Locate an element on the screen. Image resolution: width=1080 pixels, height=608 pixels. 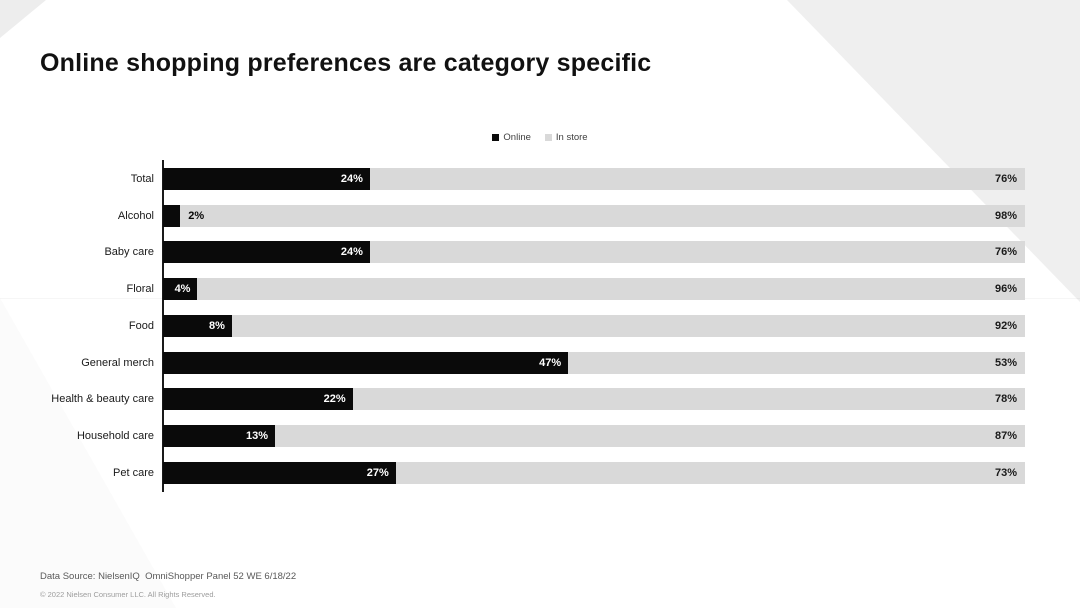
online-value-label: 22% is located at coordinates (334, 399).